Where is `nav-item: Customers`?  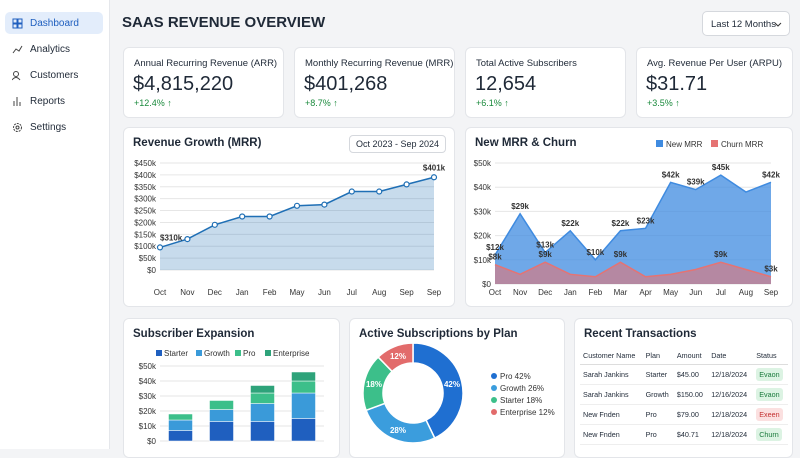
nav-item: Customers is located at coordinates (54, 75).